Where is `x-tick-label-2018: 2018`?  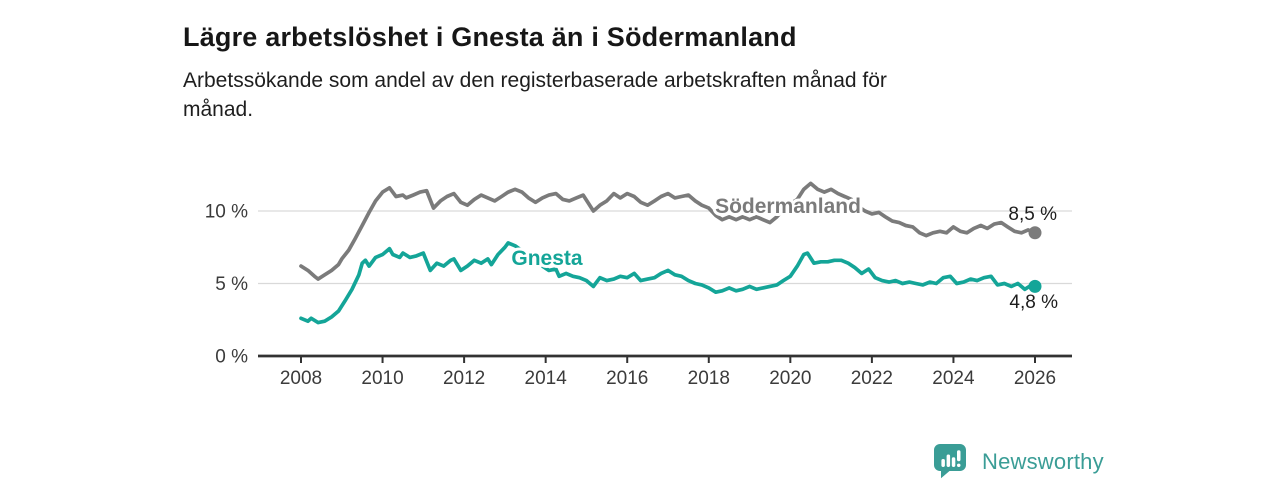 x-tick-label-2018: 2018 is located at coordinates (709, 378).